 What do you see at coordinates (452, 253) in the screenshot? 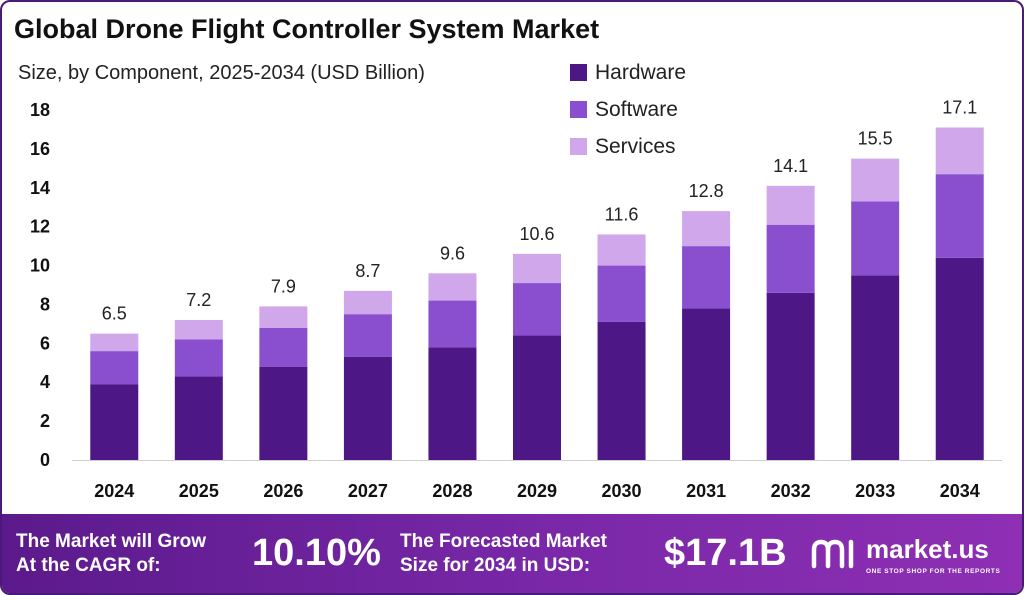
I see `bar-total-label: 9.6` at bounding box center [452, 253].